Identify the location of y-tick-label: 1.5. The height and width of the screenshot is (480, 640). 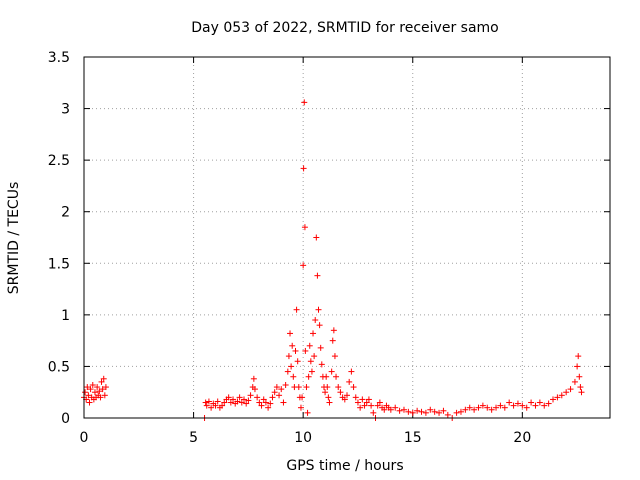
(59, 264).